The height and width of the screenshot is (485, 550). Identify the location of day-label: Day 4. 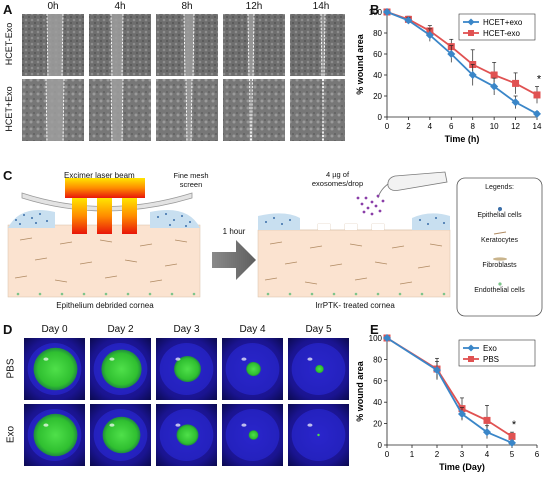
(252, 329).